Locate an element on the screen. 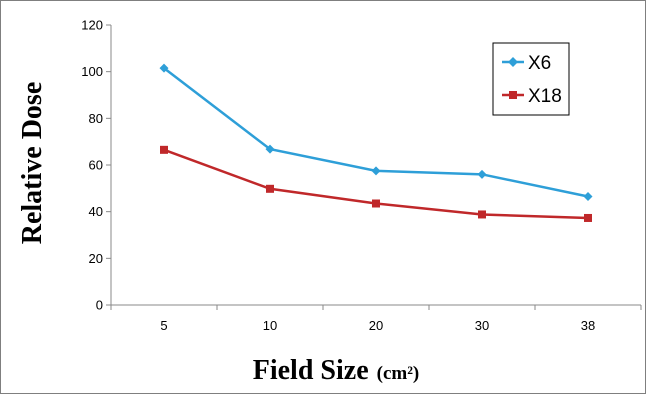 This screenshot has width=646, height=395. x-tick-labels: 5 10 20 30 38 is located at coordinates (377, 325).